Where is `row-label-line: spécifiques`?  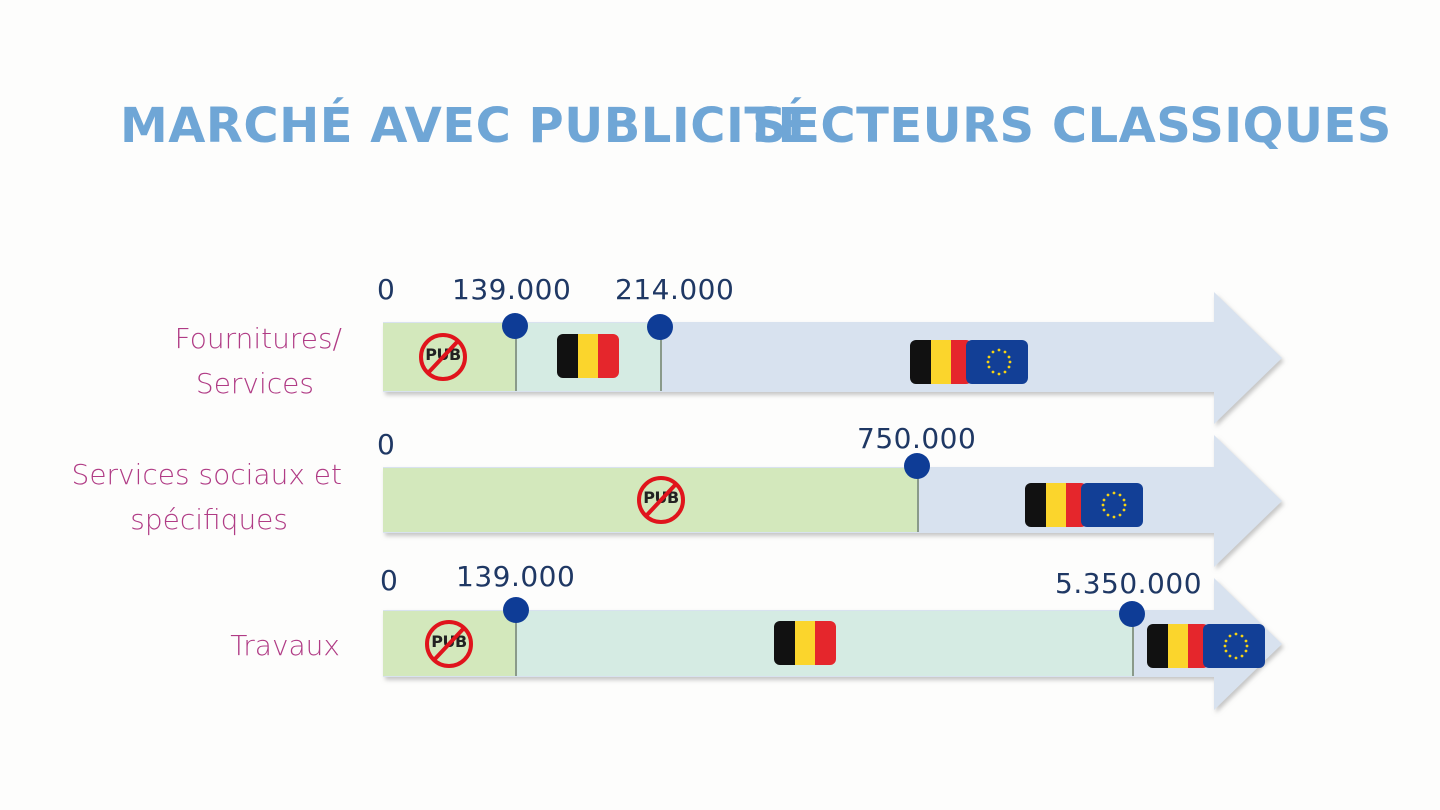
row-label-line: spécifiques is located at coordinates (209, 519).